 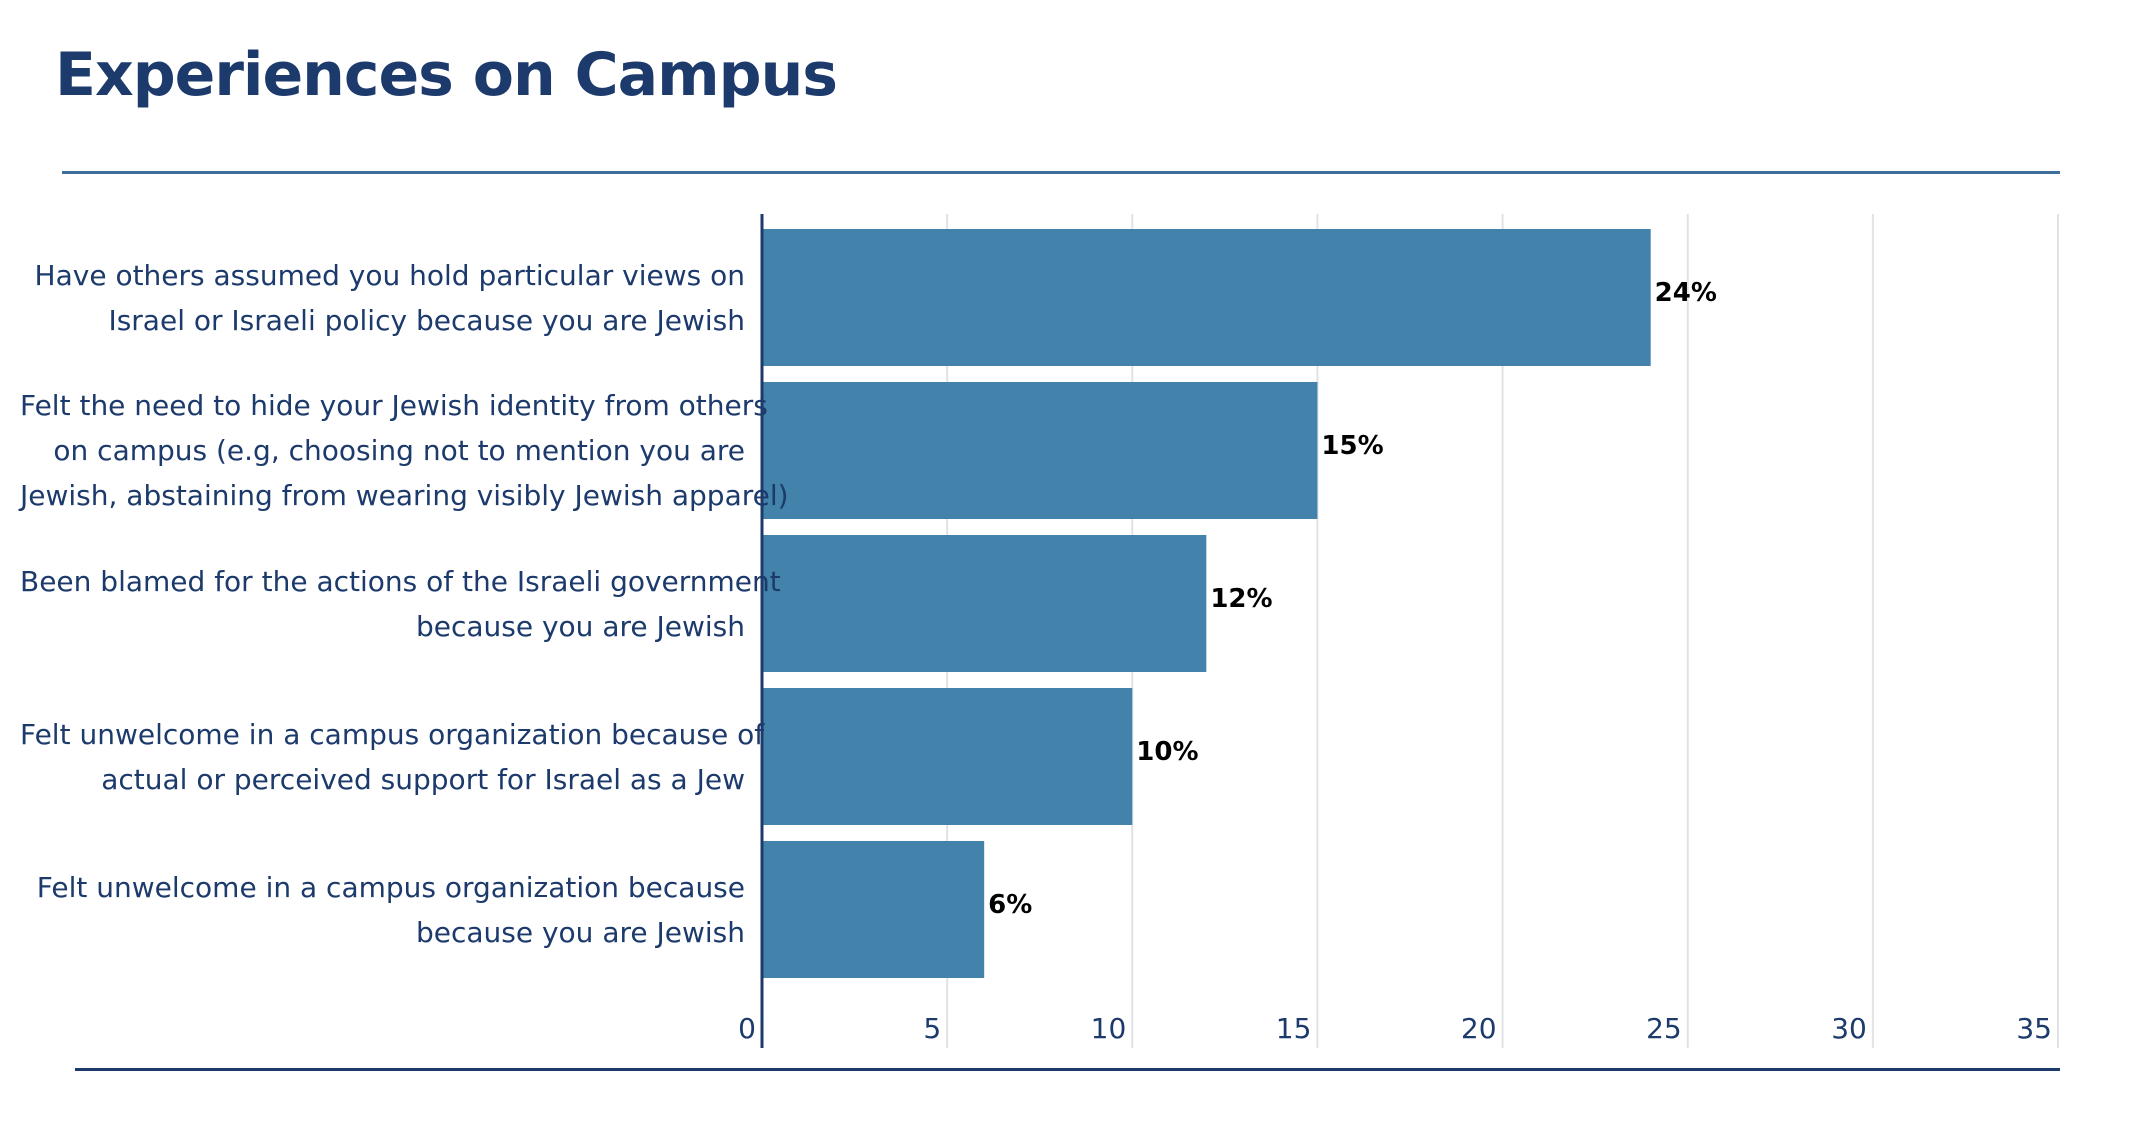 What do you see at coordinates (446, 75) in the screenshot?
I see `page-title: Experiences on Campus` at bounding box center [446, 75].